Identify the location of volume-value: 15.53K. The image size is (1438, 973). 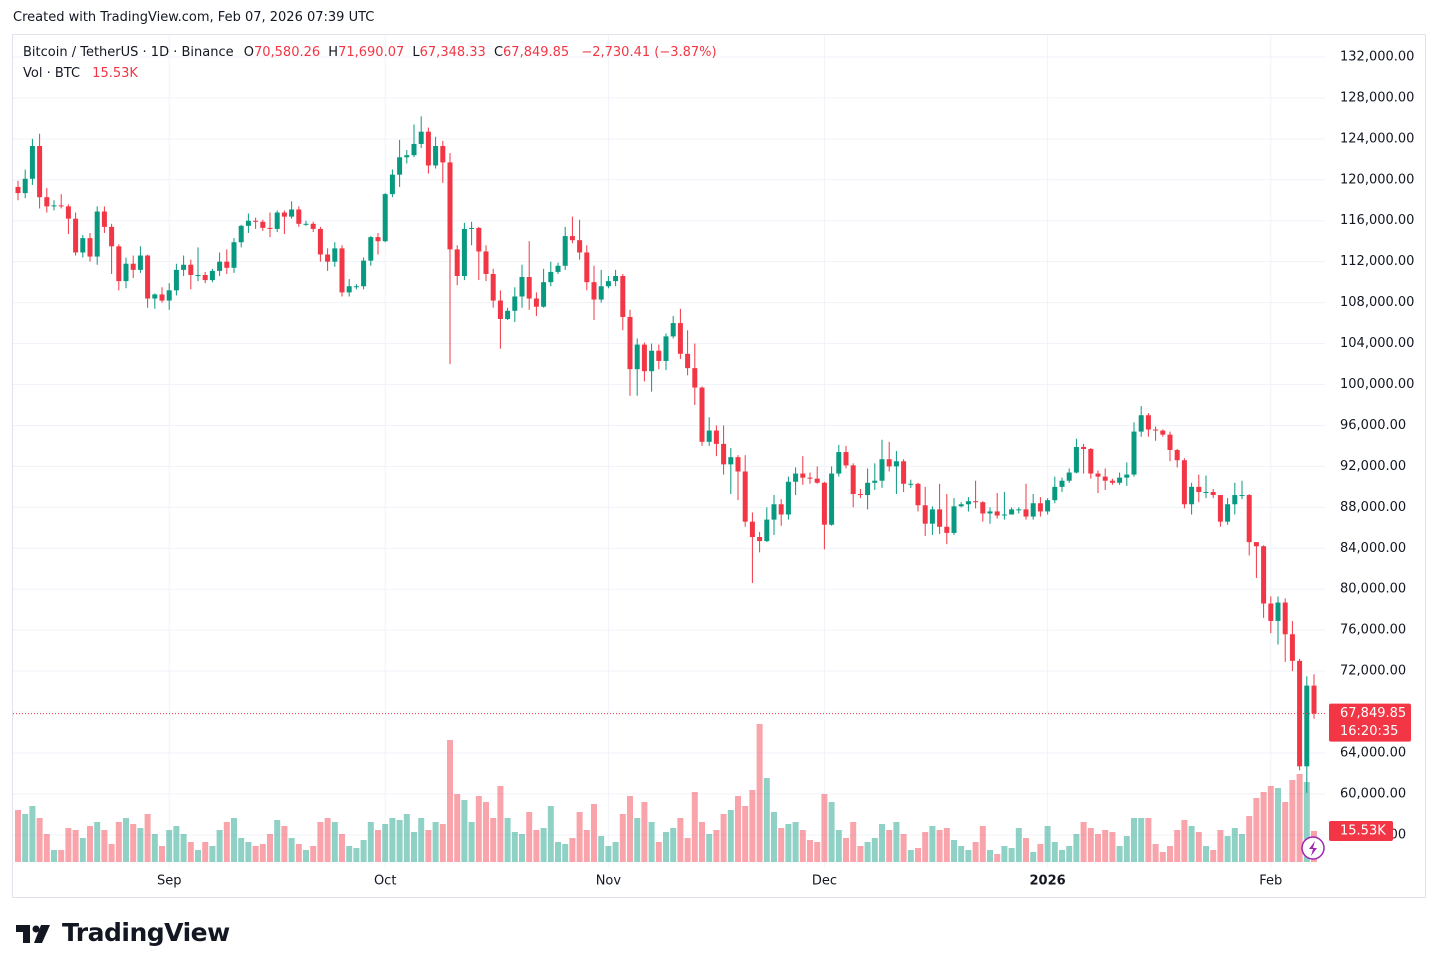
(115, 73).